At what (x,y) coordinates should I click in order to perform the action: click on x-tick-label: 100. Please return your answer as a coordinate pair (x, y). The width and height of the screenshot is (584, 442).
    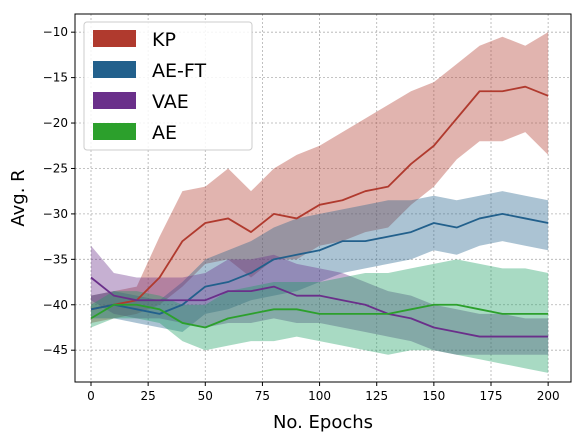
    Looking at the image, I should click on (319, 396).